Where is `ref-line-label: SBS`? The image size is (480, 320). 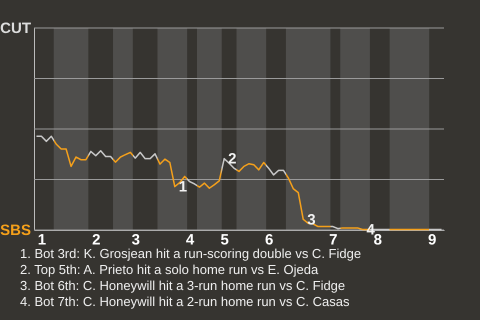 ref-line-label: SBS is located at coordinates (15, 230).